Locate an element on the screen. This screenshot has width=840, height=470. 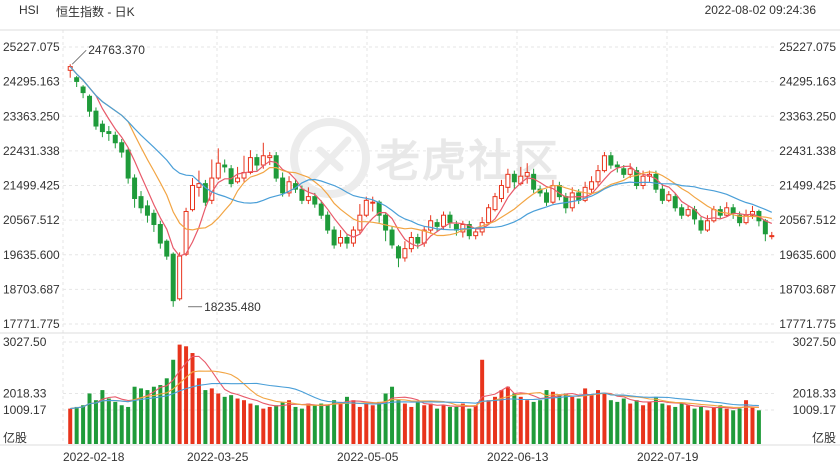
volume-axis-label-left: 1009.17 is located at coordinates (25, 410).